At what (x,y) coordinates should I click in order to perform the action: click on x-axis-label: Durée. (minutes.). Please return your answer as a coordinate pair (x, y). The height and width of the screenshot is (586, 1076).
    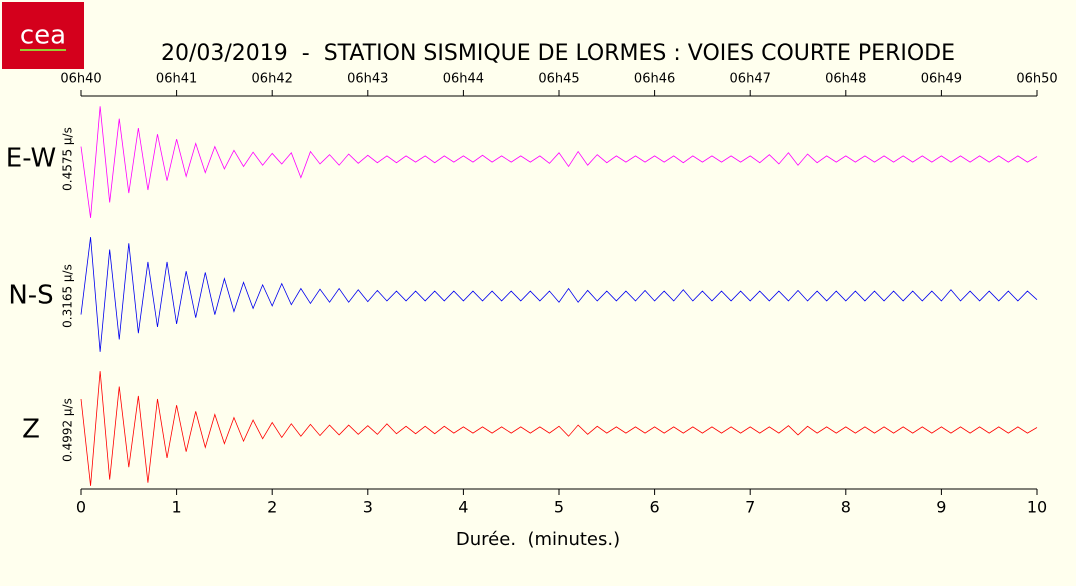
    Looking at the image, I should click on (538, 539).